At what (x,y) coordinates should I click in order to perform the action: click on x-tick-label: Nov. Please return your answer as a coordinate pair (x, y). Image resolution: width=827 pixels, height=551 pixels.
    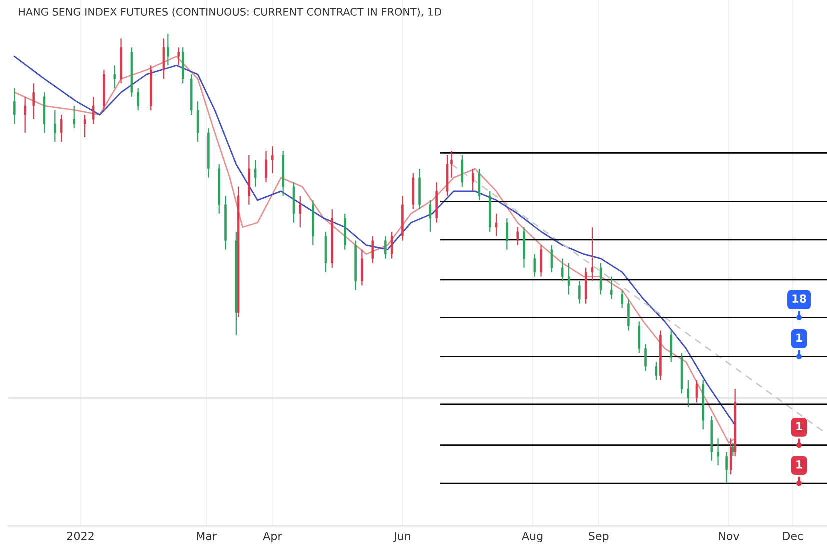
    Looking at the image, I should click on (729, 536).